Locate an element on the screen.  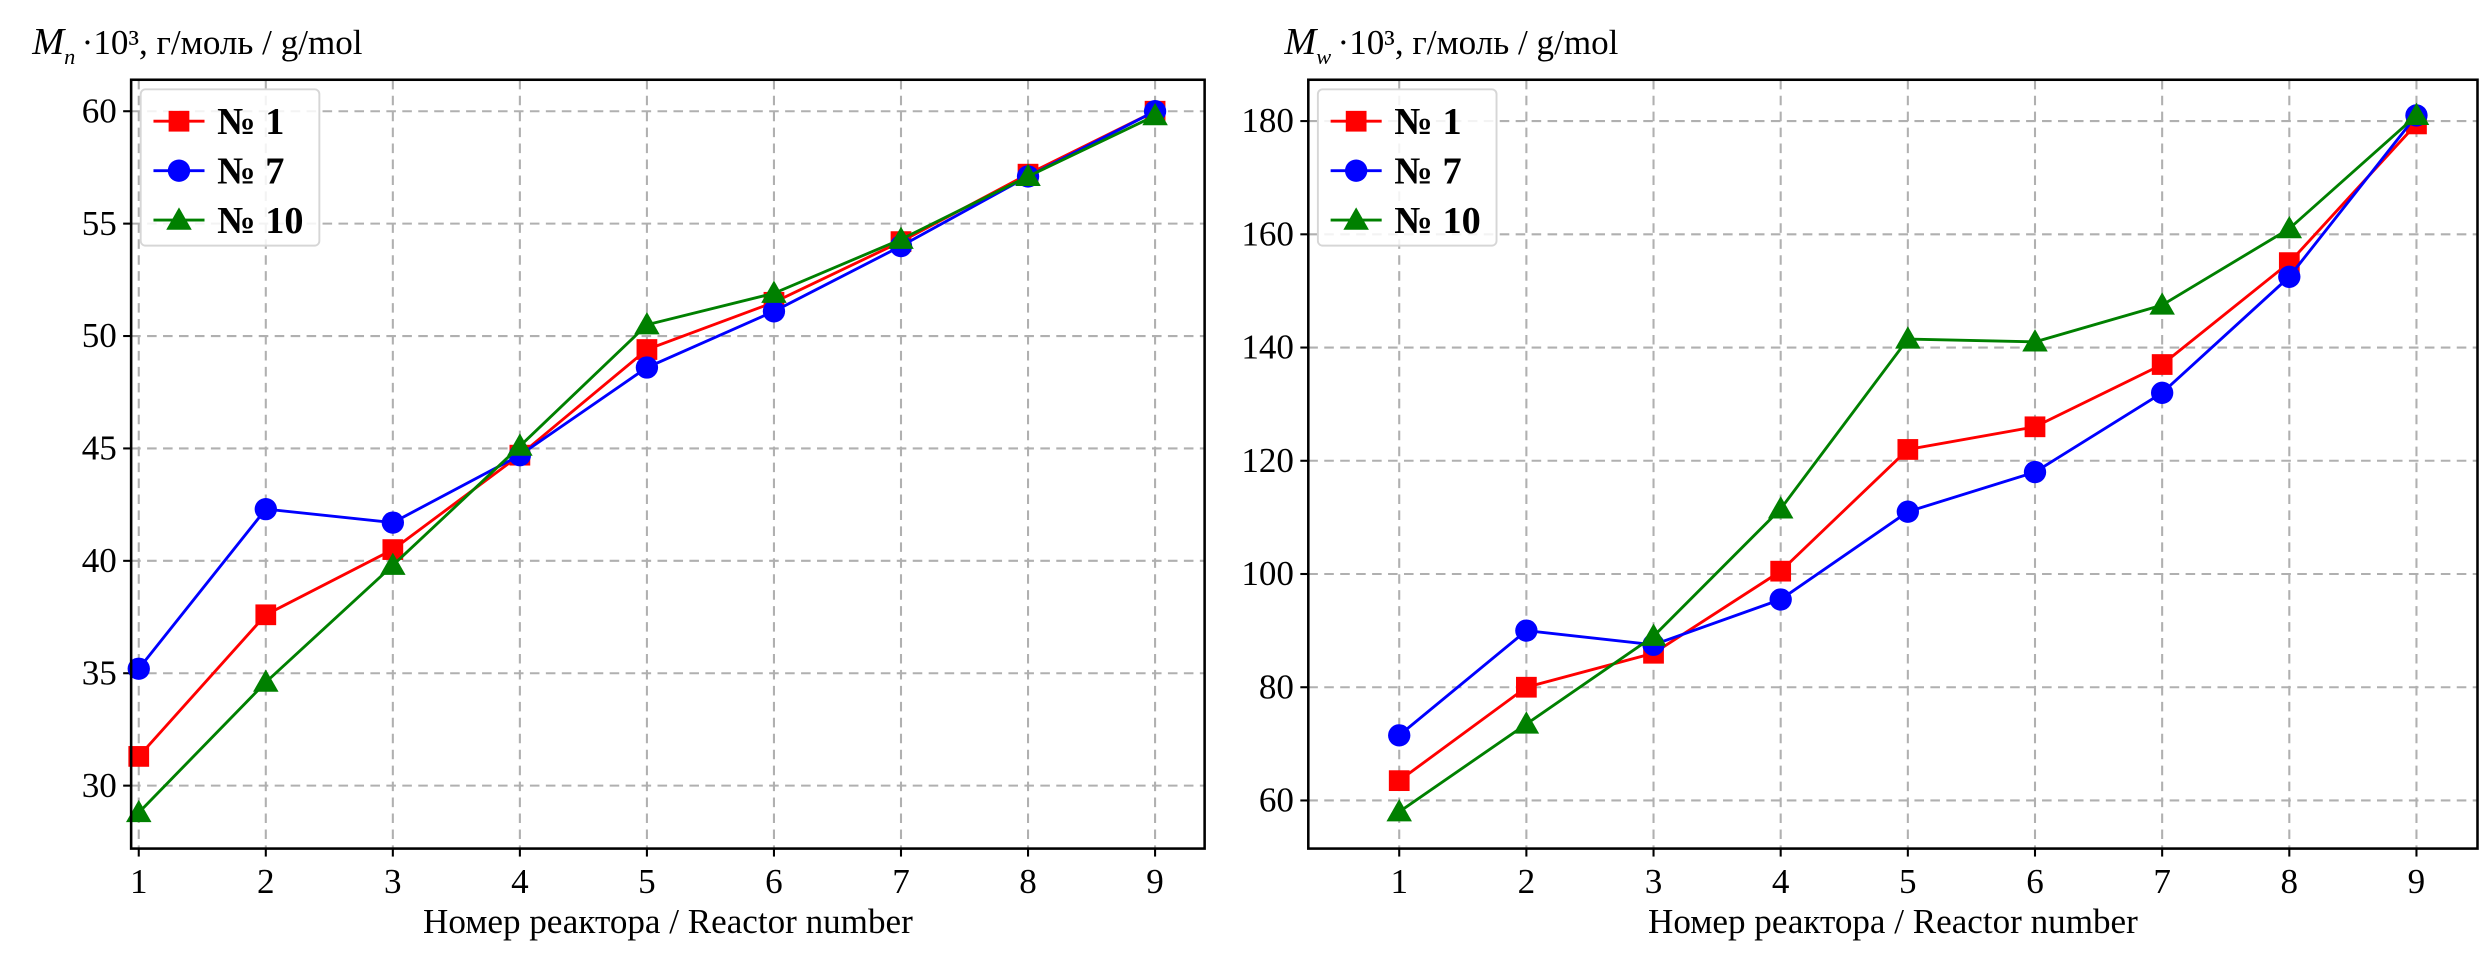
y-tick-label: 30 is located at coordinates (99, 785).